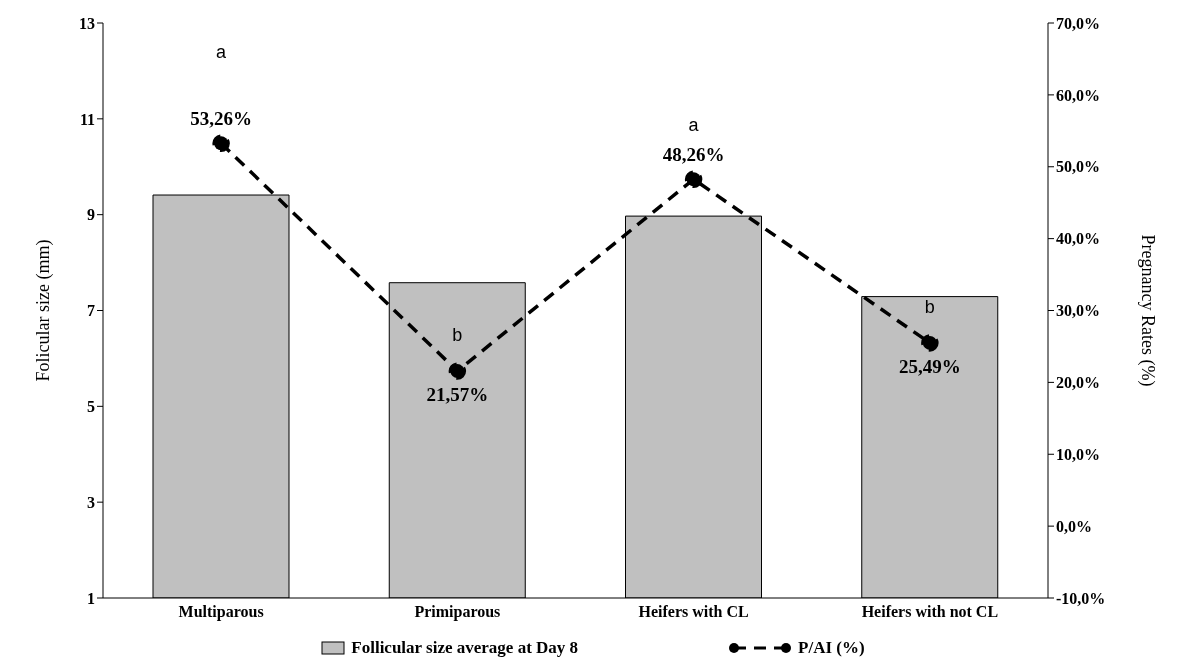  What do you see at coordinates (457, 395) in the screenshot?
I see `data-label: 21,57%` at bounding box center [457, 395].